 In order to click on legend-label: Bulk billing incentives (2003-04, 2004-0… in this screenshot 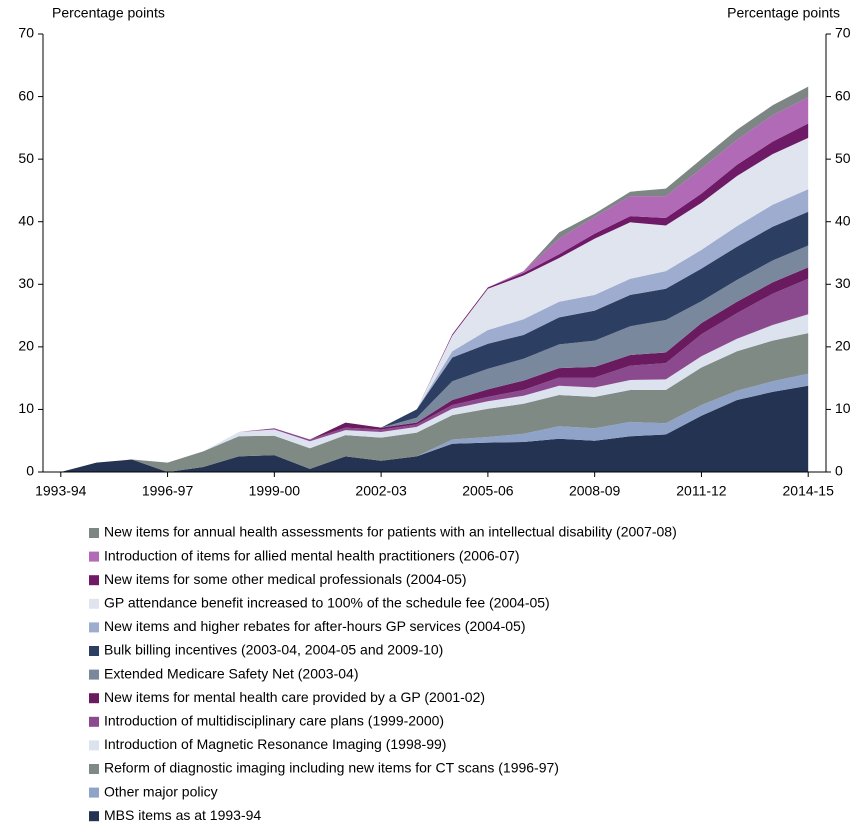, I will do `click(273, 650)`.